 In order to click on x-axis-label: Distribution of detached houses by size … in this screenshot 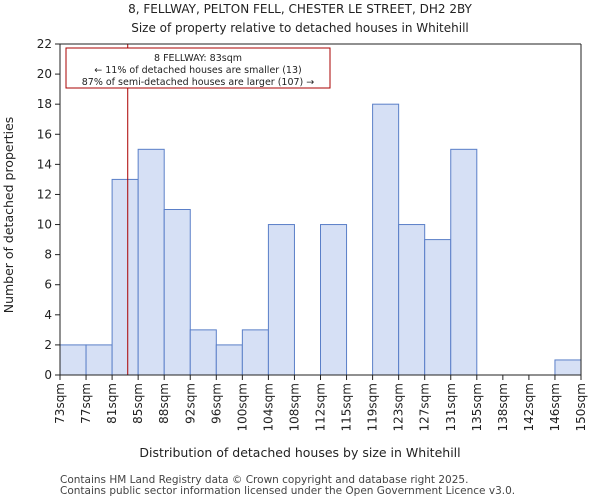, I will do `click(299, 452)`.